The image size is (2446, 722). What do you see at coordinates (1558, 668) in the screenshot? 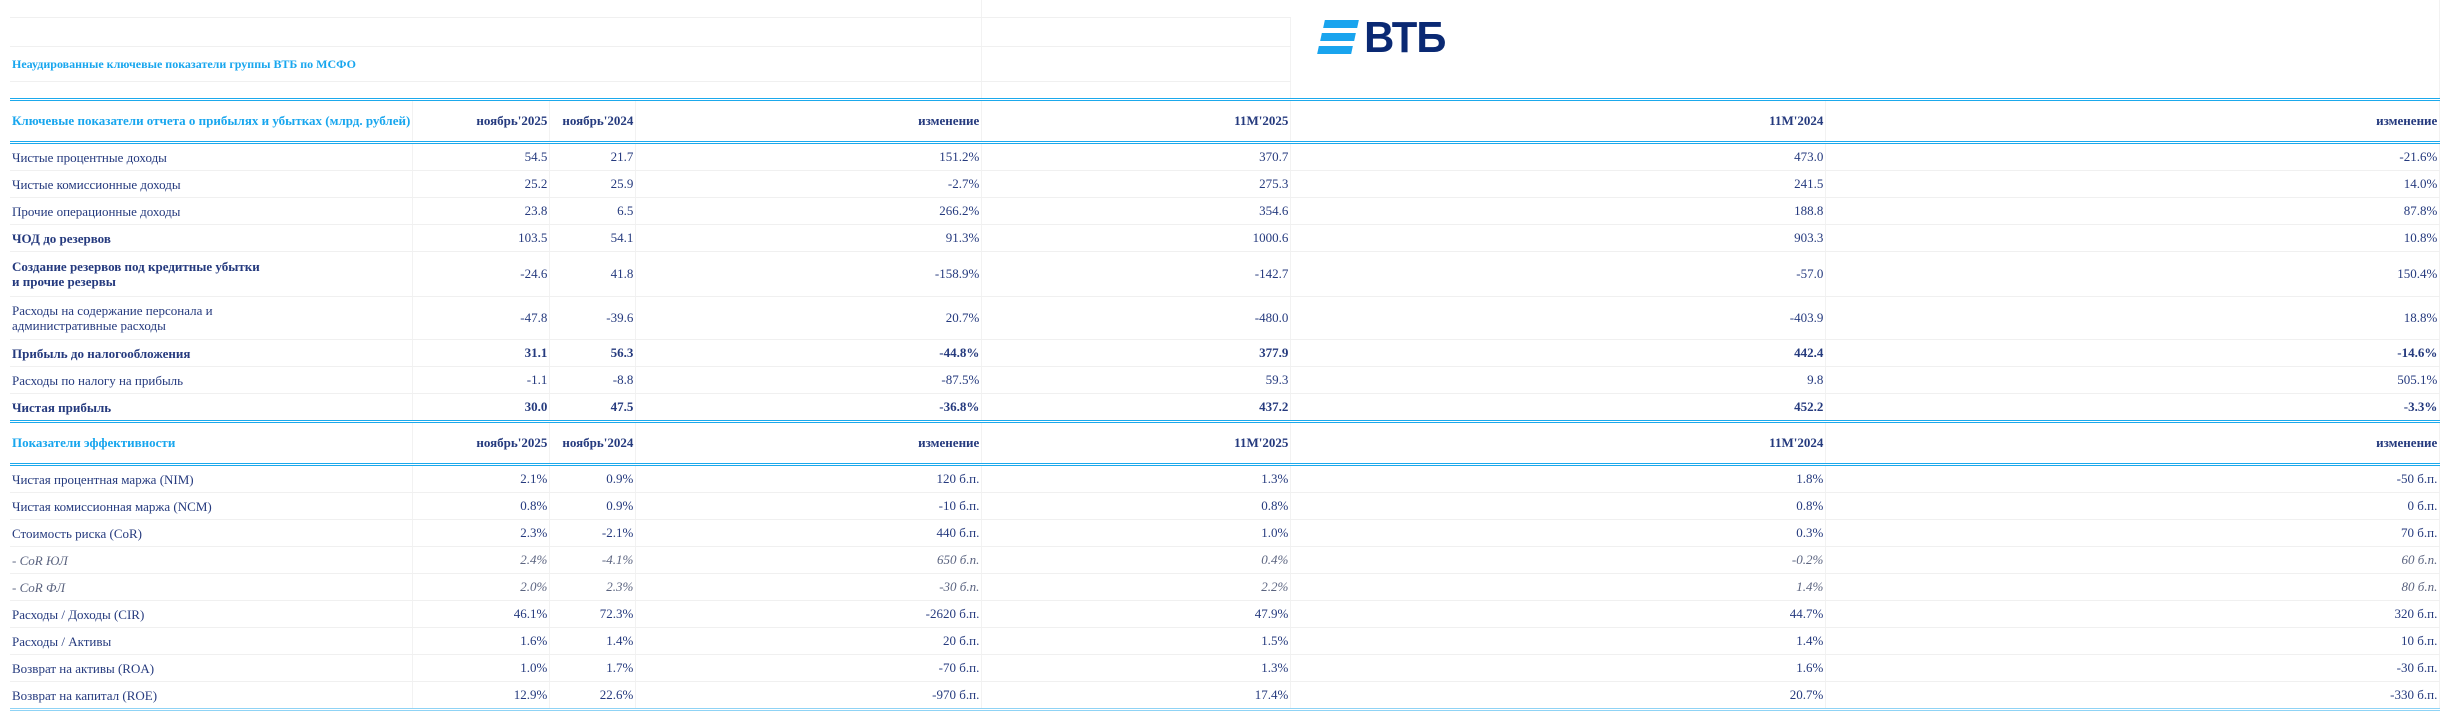
I see `cell-11m-2024: 1.6%` at bounding box center [1558, 668].